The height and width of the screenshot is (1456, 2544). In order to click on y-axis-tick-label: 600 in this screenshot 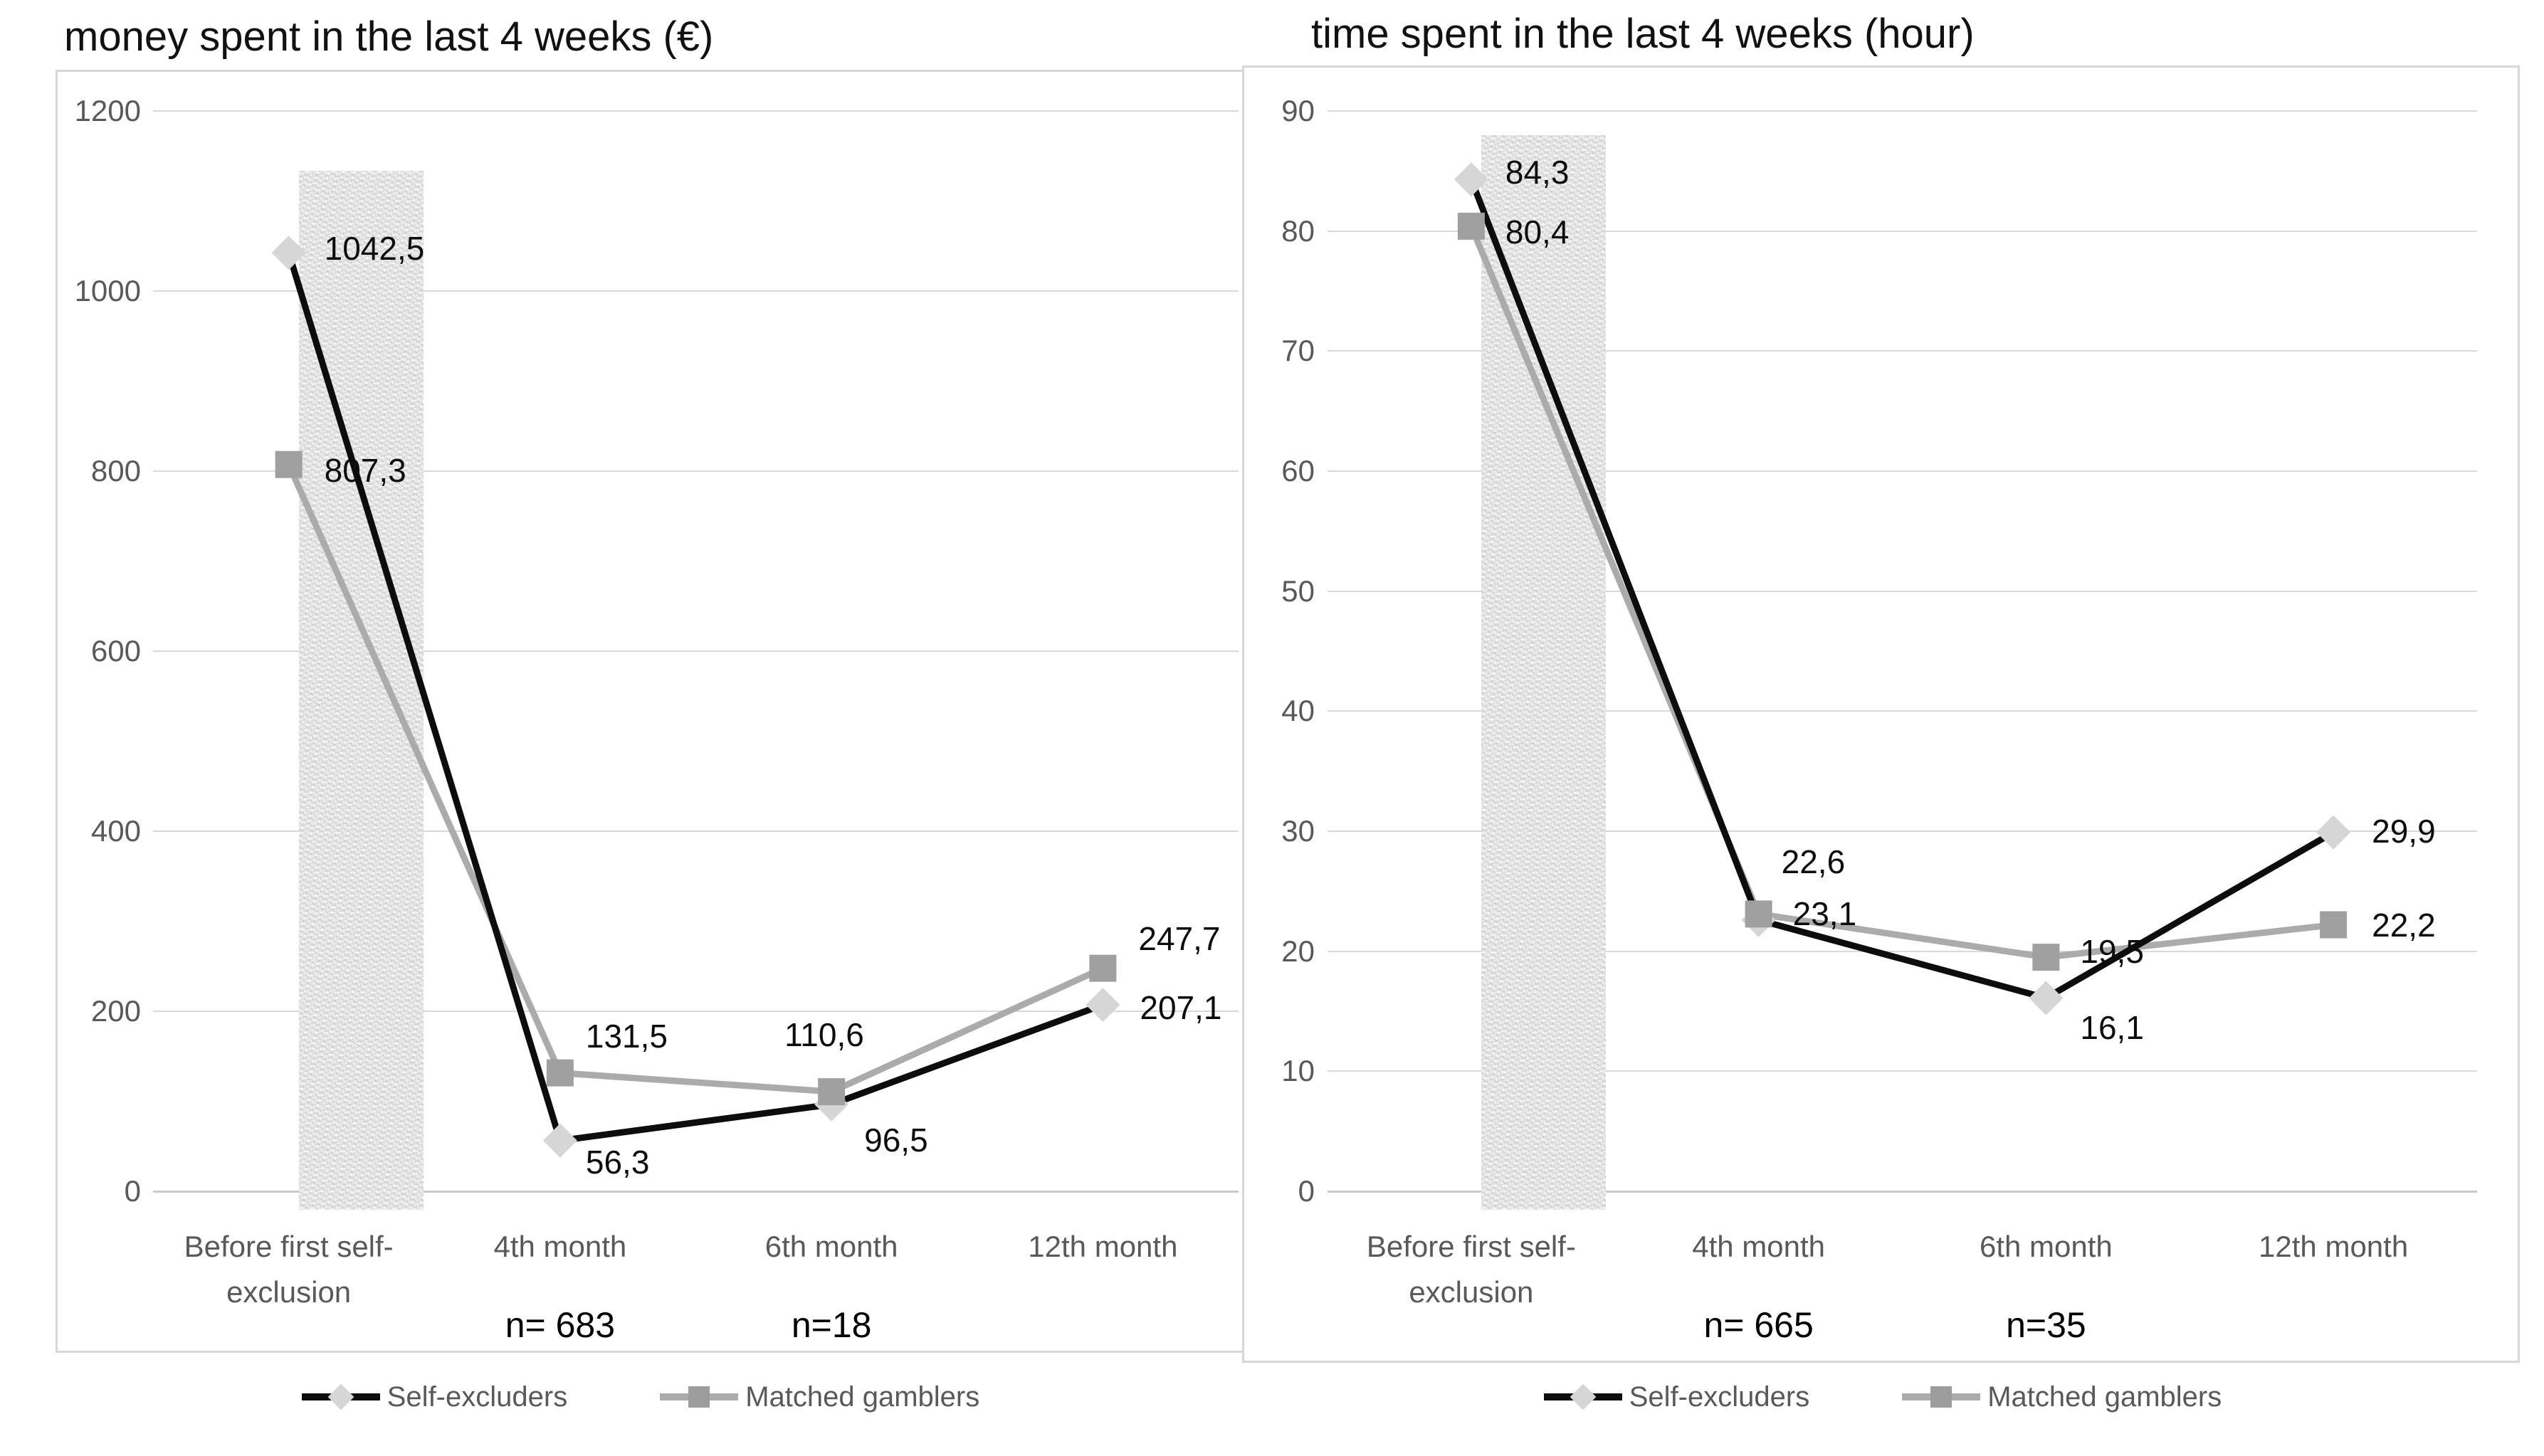, I will do `click(115, 651)`.